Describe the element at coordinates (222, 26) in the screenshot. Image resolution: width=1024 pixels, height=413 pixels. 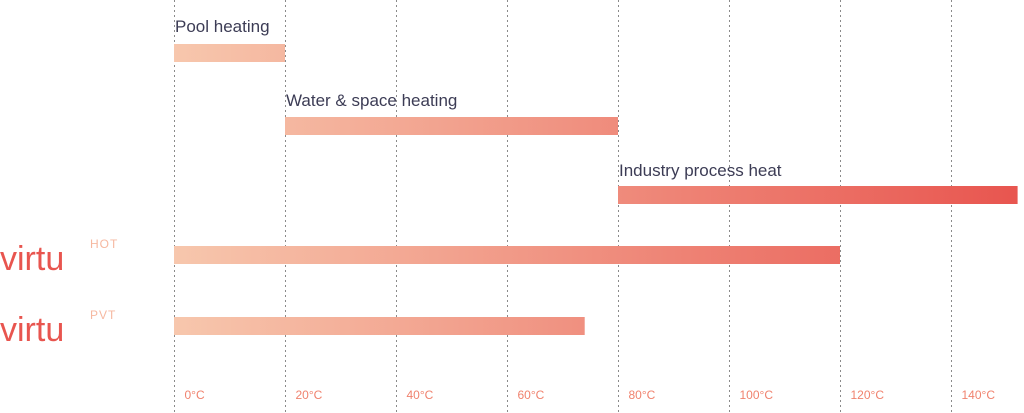
I see `bar-label: Pool heating` at that location.